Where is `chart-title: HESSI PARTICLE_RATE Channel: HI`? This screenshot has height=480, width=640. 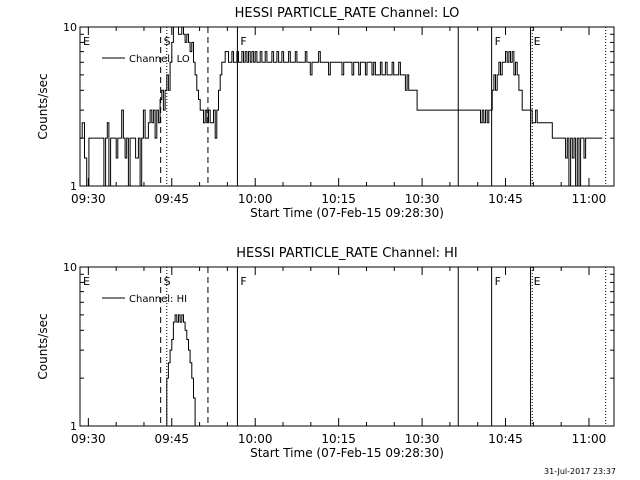
chart-title: HESSI PARTICLE_RATE Channel: HI is located at coordinates (346, 253).